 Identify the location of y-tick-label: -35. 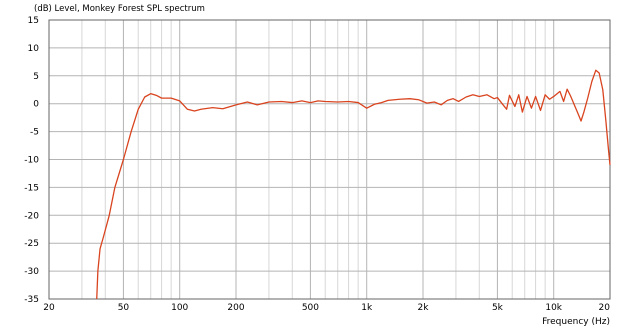
(31, 300).